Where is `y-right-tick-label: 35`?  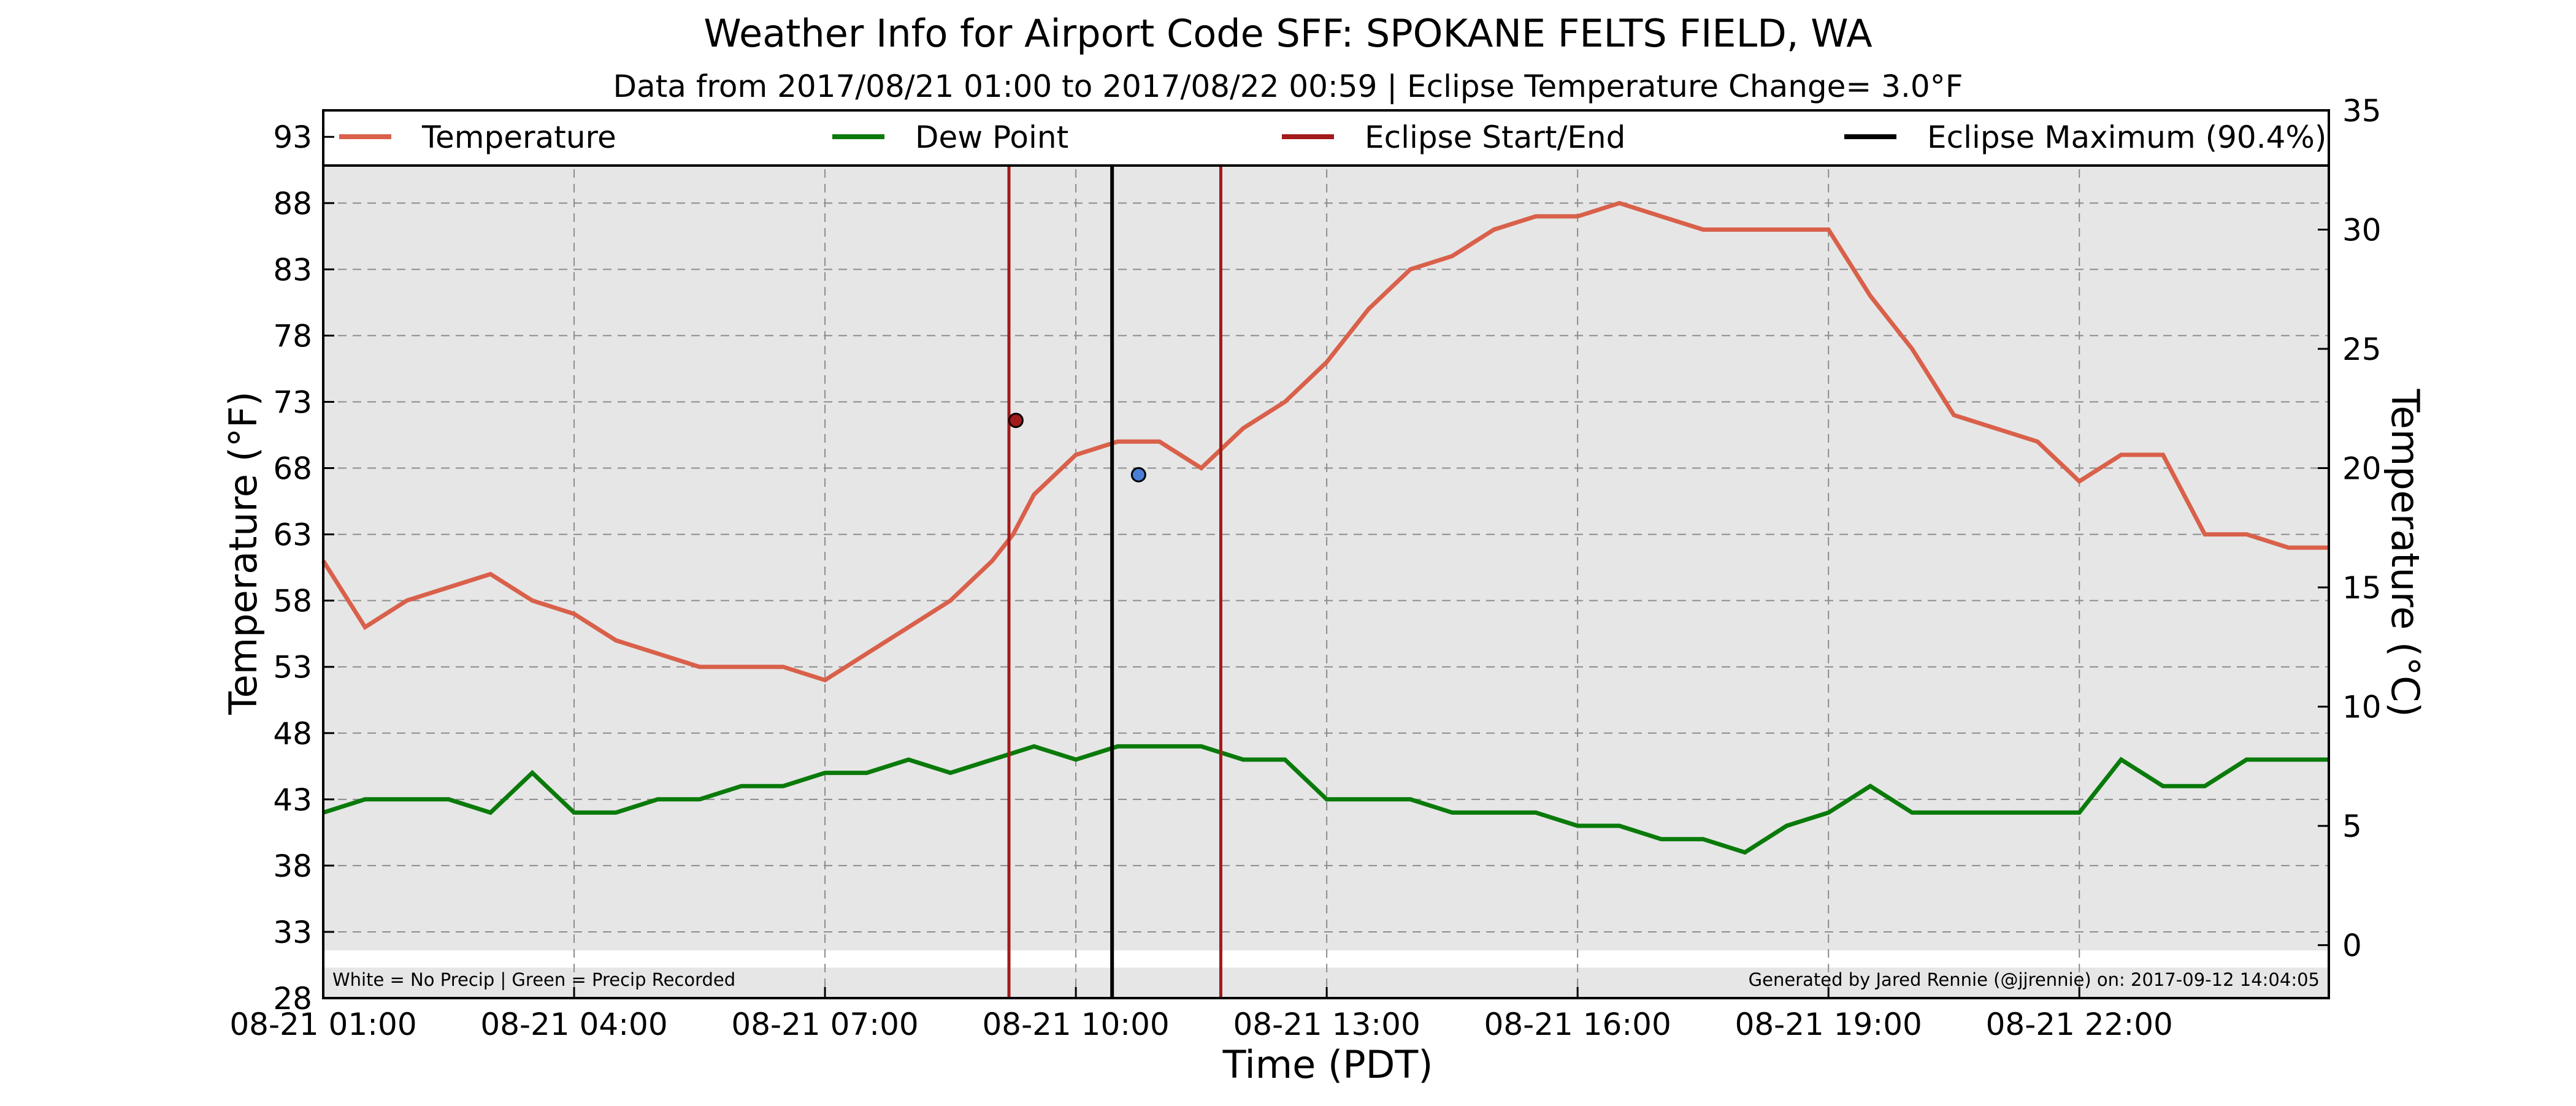 y-right-tick-label: 35 is located at coordinates (2362, 111).